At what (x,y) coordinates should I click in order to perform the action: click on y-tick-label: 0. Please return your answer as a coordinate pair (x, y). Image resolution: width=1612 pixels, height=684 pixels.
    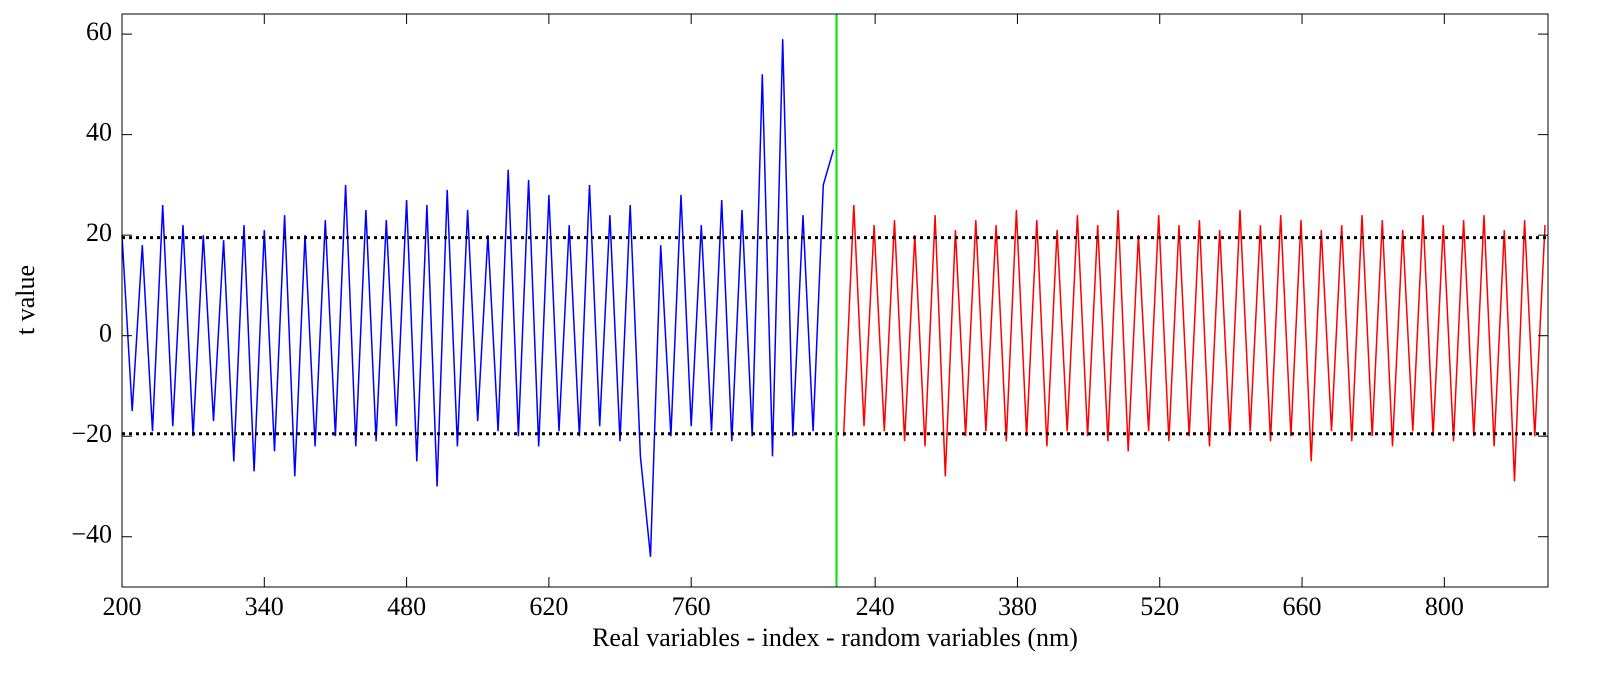
    Looking at the image, I should click on (105, 333).